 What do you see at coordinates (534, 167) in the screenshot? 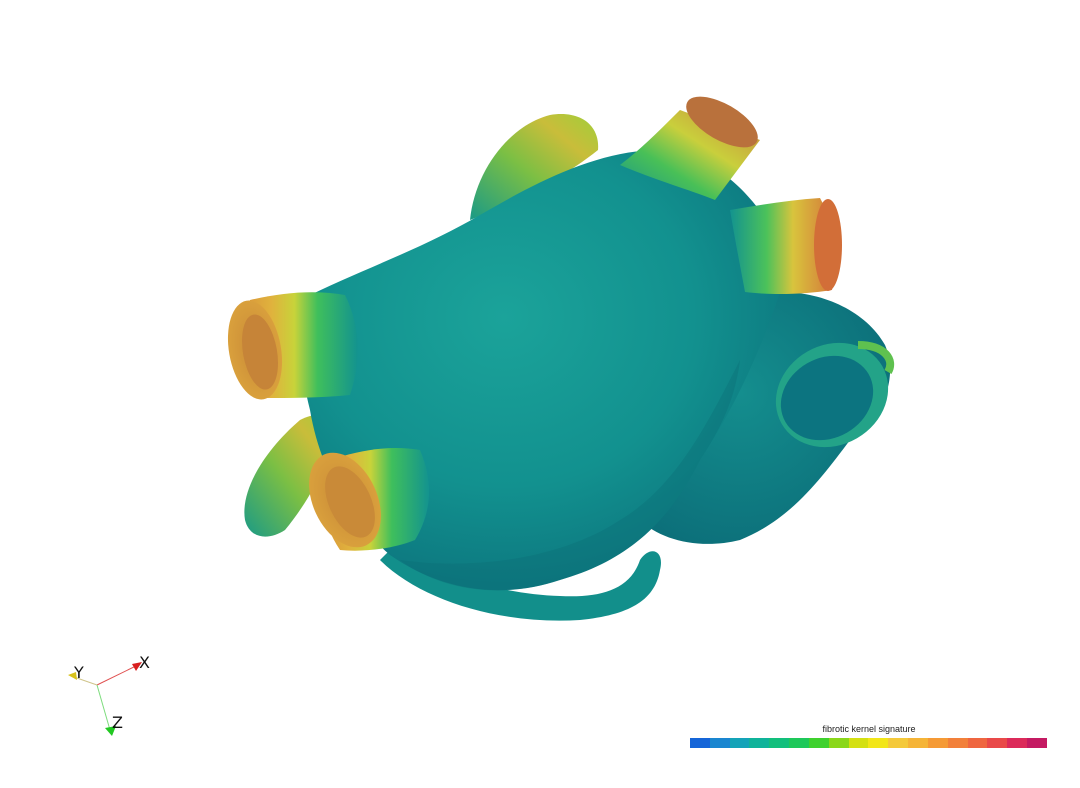
I see `upper-appendage-surface` at bounding box center [534, 167].